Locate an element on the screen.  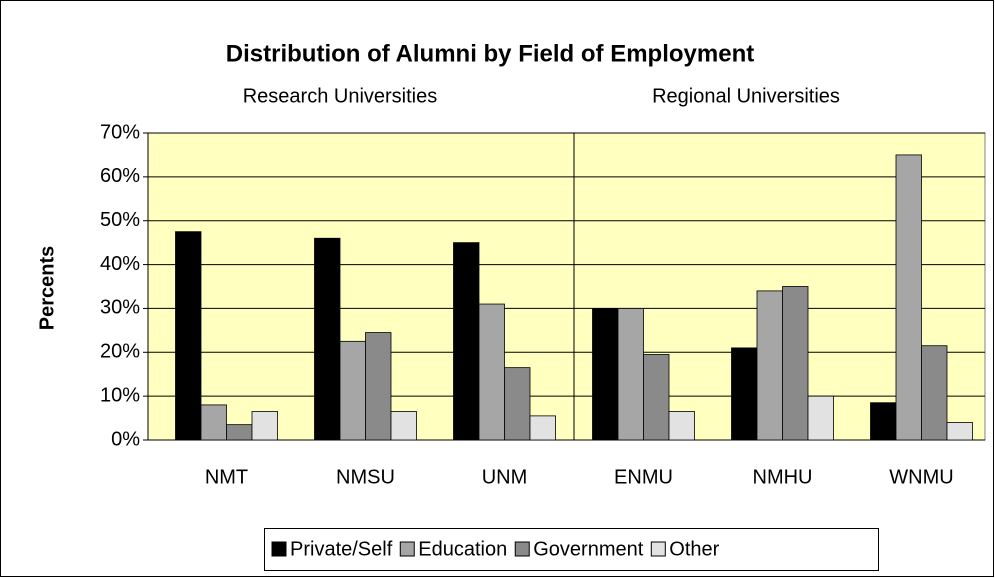
x-tick-label: NMT is located at coordinates (226, 477).